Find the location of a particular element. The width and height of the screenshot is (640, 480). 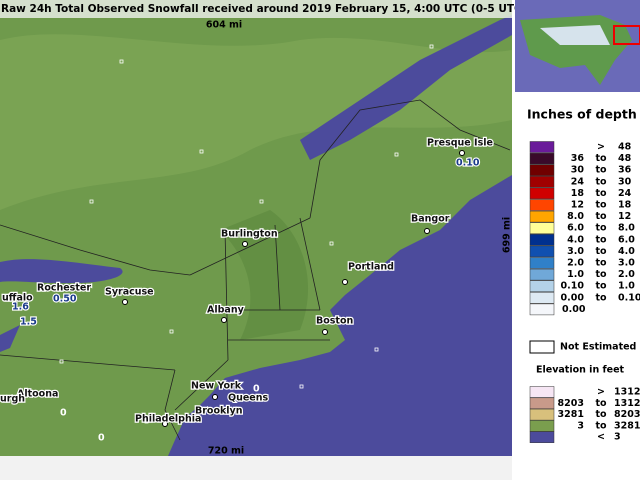

legend-high: 18 is located at coordinates (625, 205).